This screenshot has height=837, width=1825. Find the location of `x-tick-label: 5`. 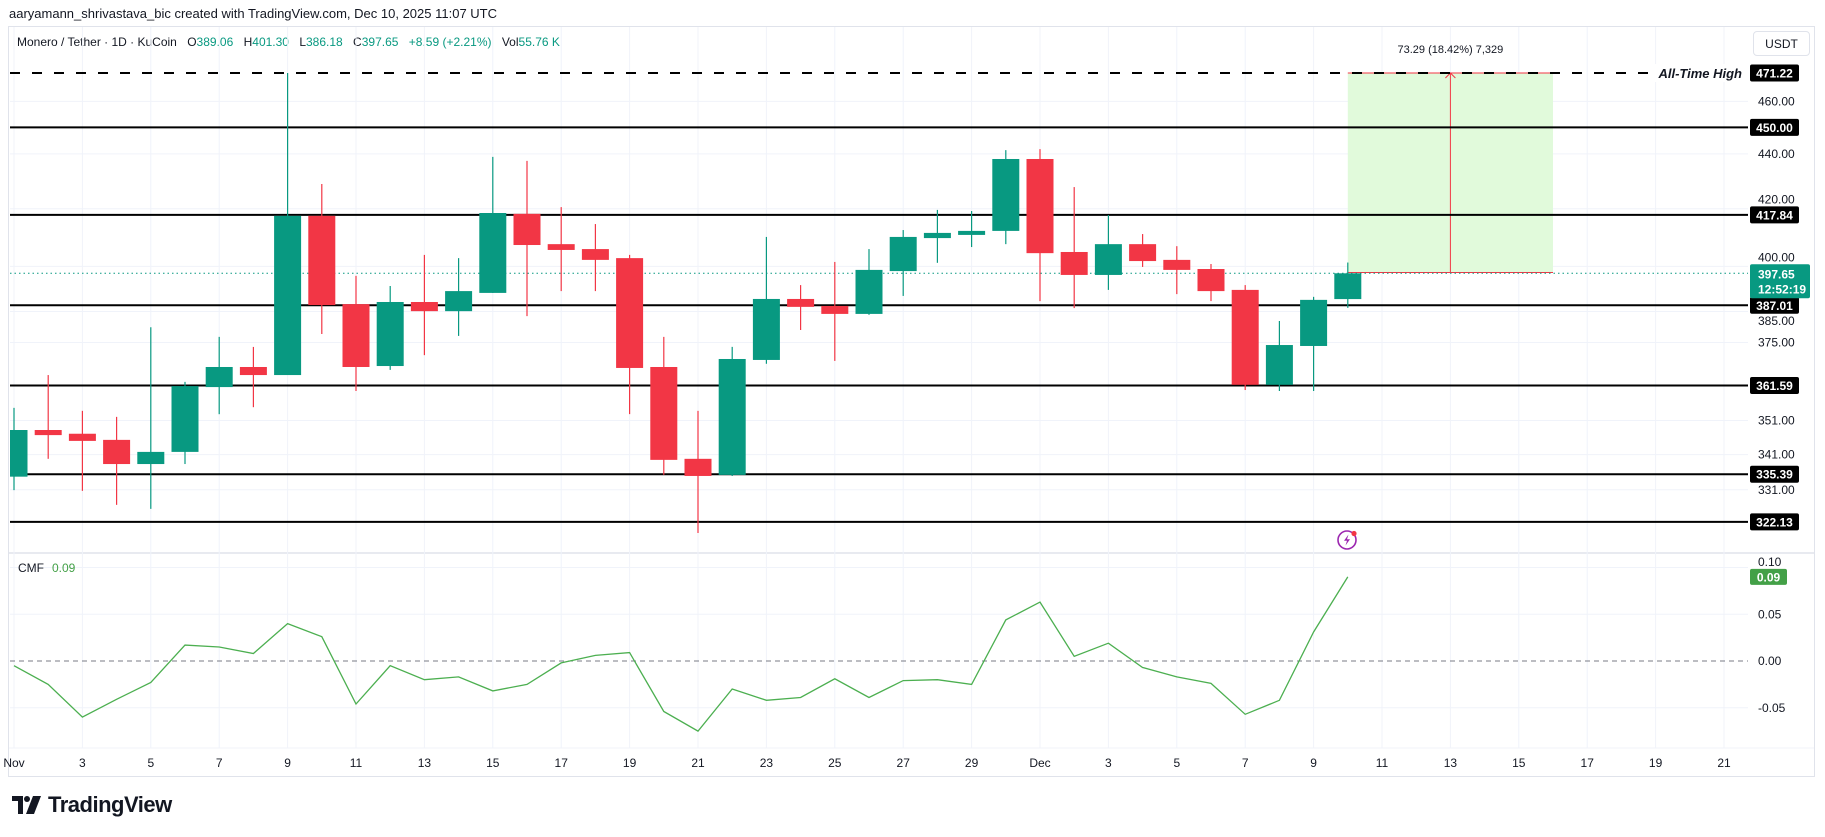

x-tick-label: 5 is located at coordinates (150, 763).